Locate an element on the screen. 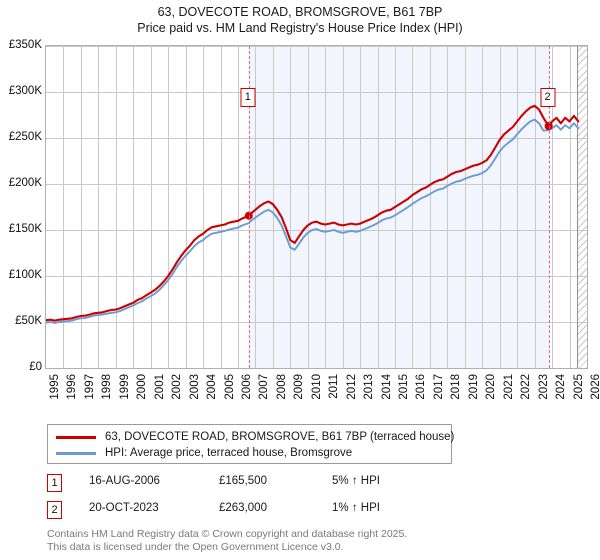 The height and width of the screenshot is (560, 600). sale-price-1: £165,500 is located at coordinates (243, 481).